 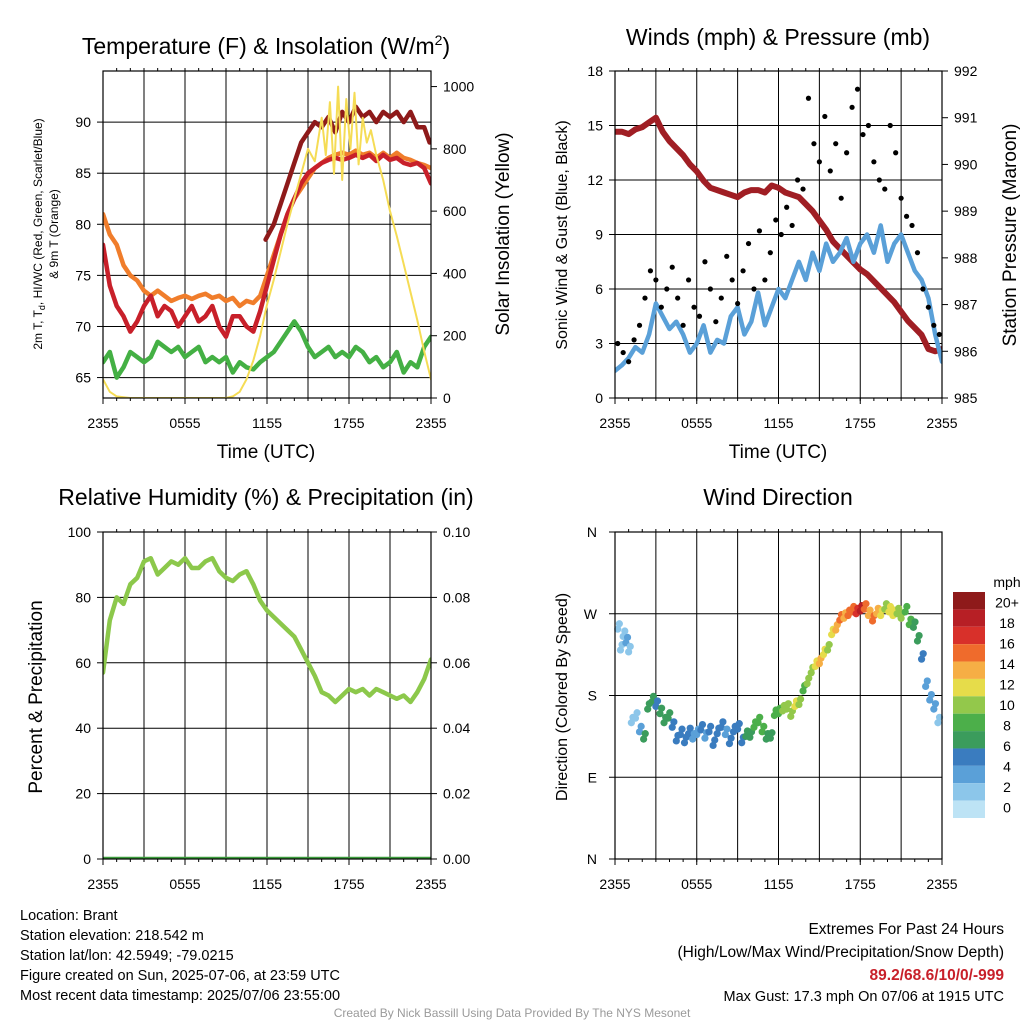 What do you see at coordinates (83, 326) in the screenshot?
I see `temperature-ytick-label: 70` at bounding box center [83, 326].